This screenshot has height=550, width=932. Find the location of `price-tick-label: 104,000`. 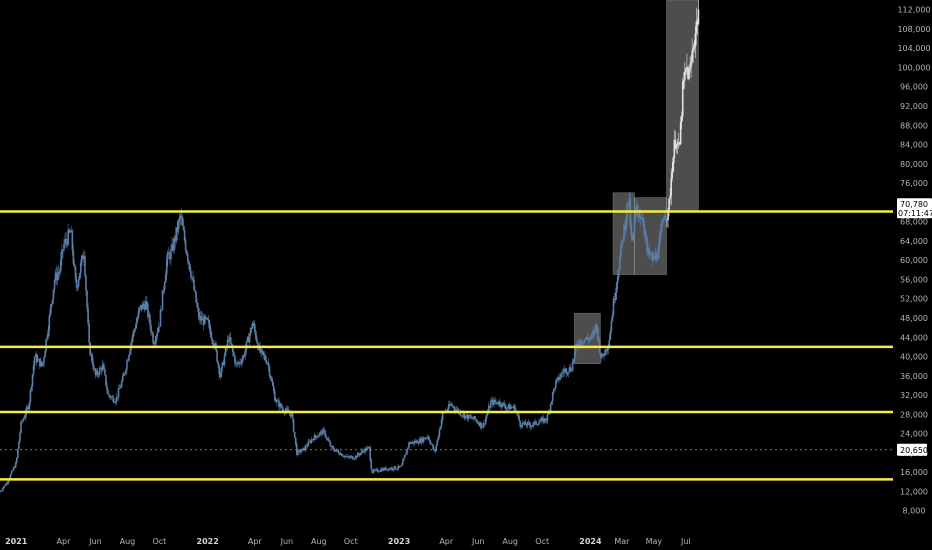

price-tick-label: 104,000 is located at coordinates (913, 48).